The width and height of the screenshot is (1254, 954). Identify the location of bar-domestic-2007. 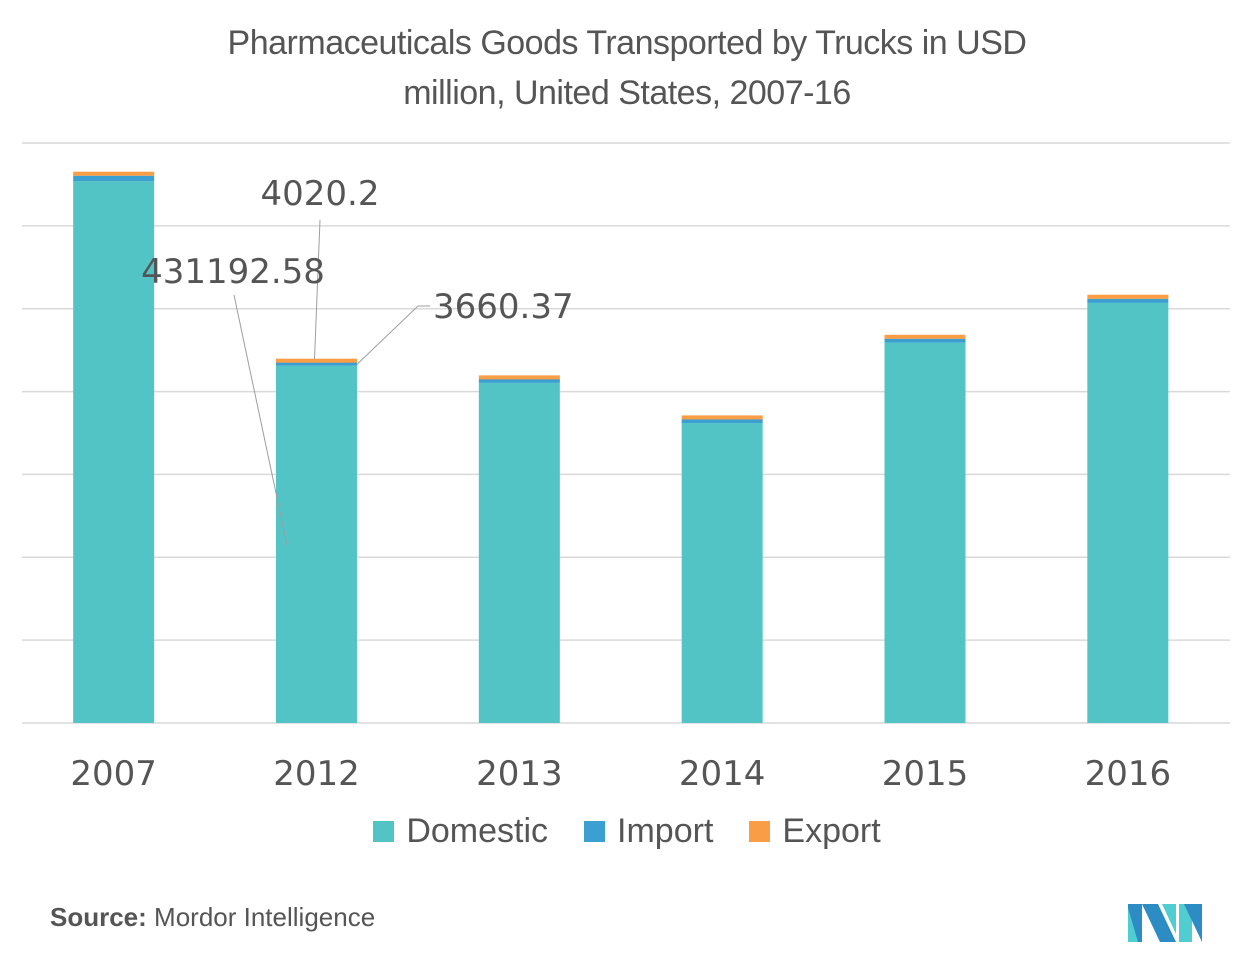
(114, 452).